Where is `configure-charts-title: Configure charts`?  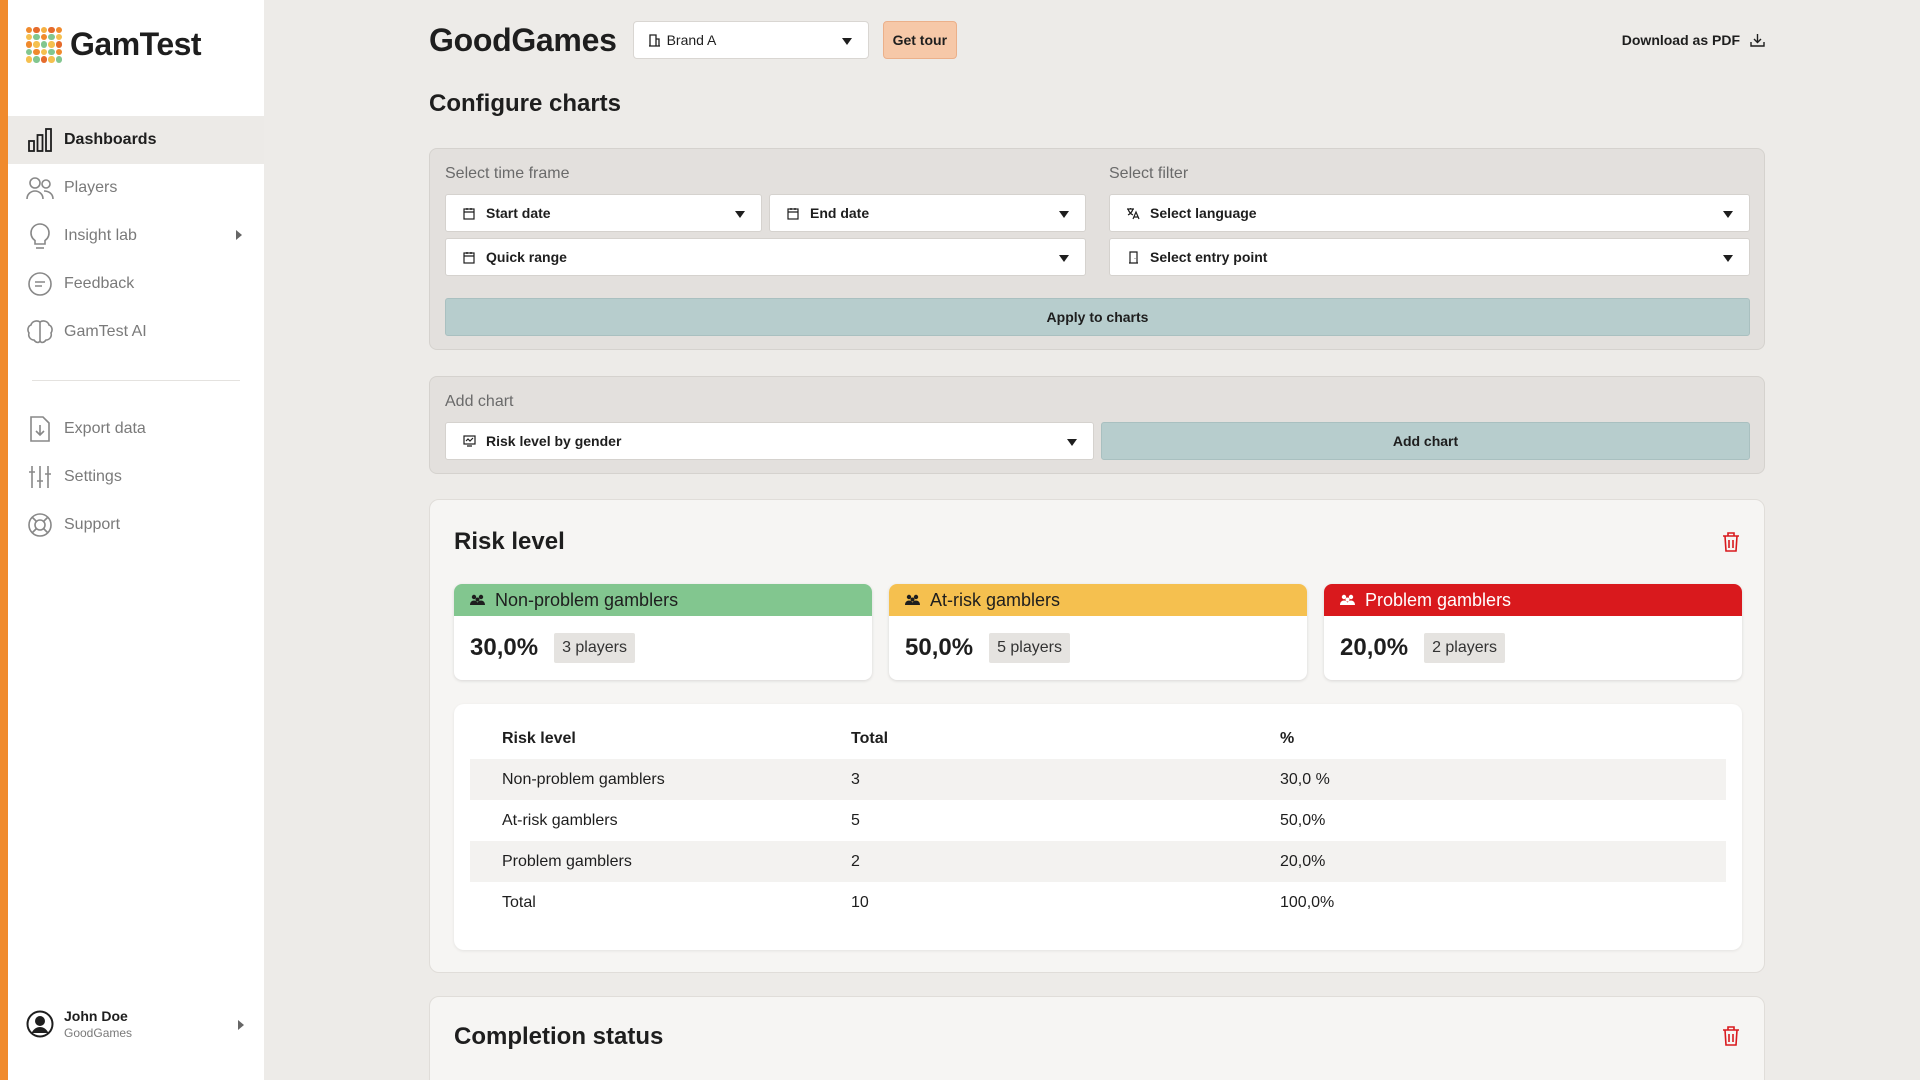 configure-charts-title: Configure charts is located at coordinates (525, 103).